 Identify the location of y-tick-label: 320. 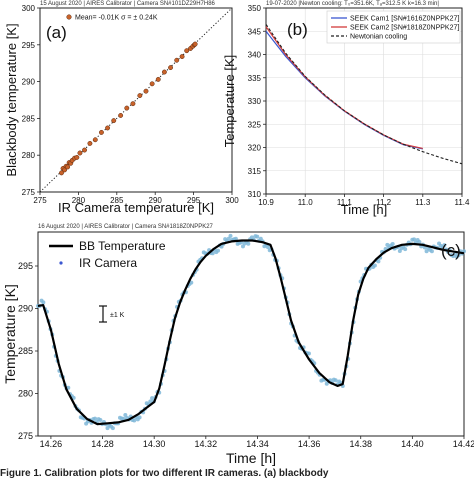
(255, 148).